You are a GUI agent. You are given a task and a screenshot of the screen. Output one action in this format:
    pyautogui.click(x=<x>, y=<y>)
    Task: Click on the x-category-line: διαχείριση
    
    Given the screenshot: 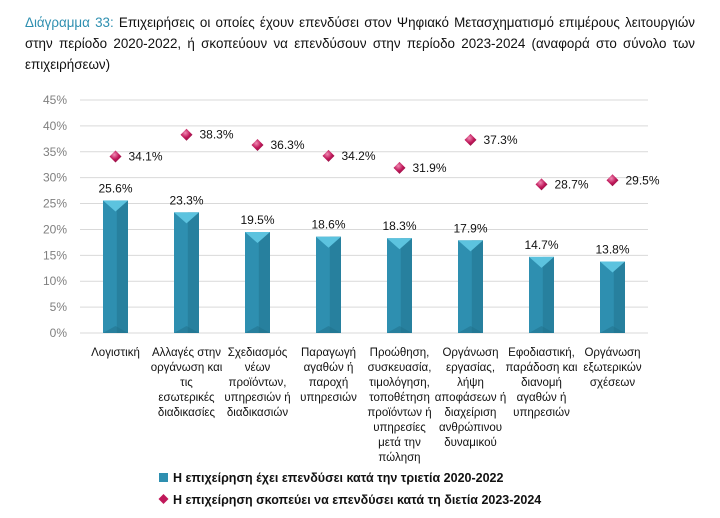 What is the action you would take?
    pyautogui.click(x=471, y=413)
    